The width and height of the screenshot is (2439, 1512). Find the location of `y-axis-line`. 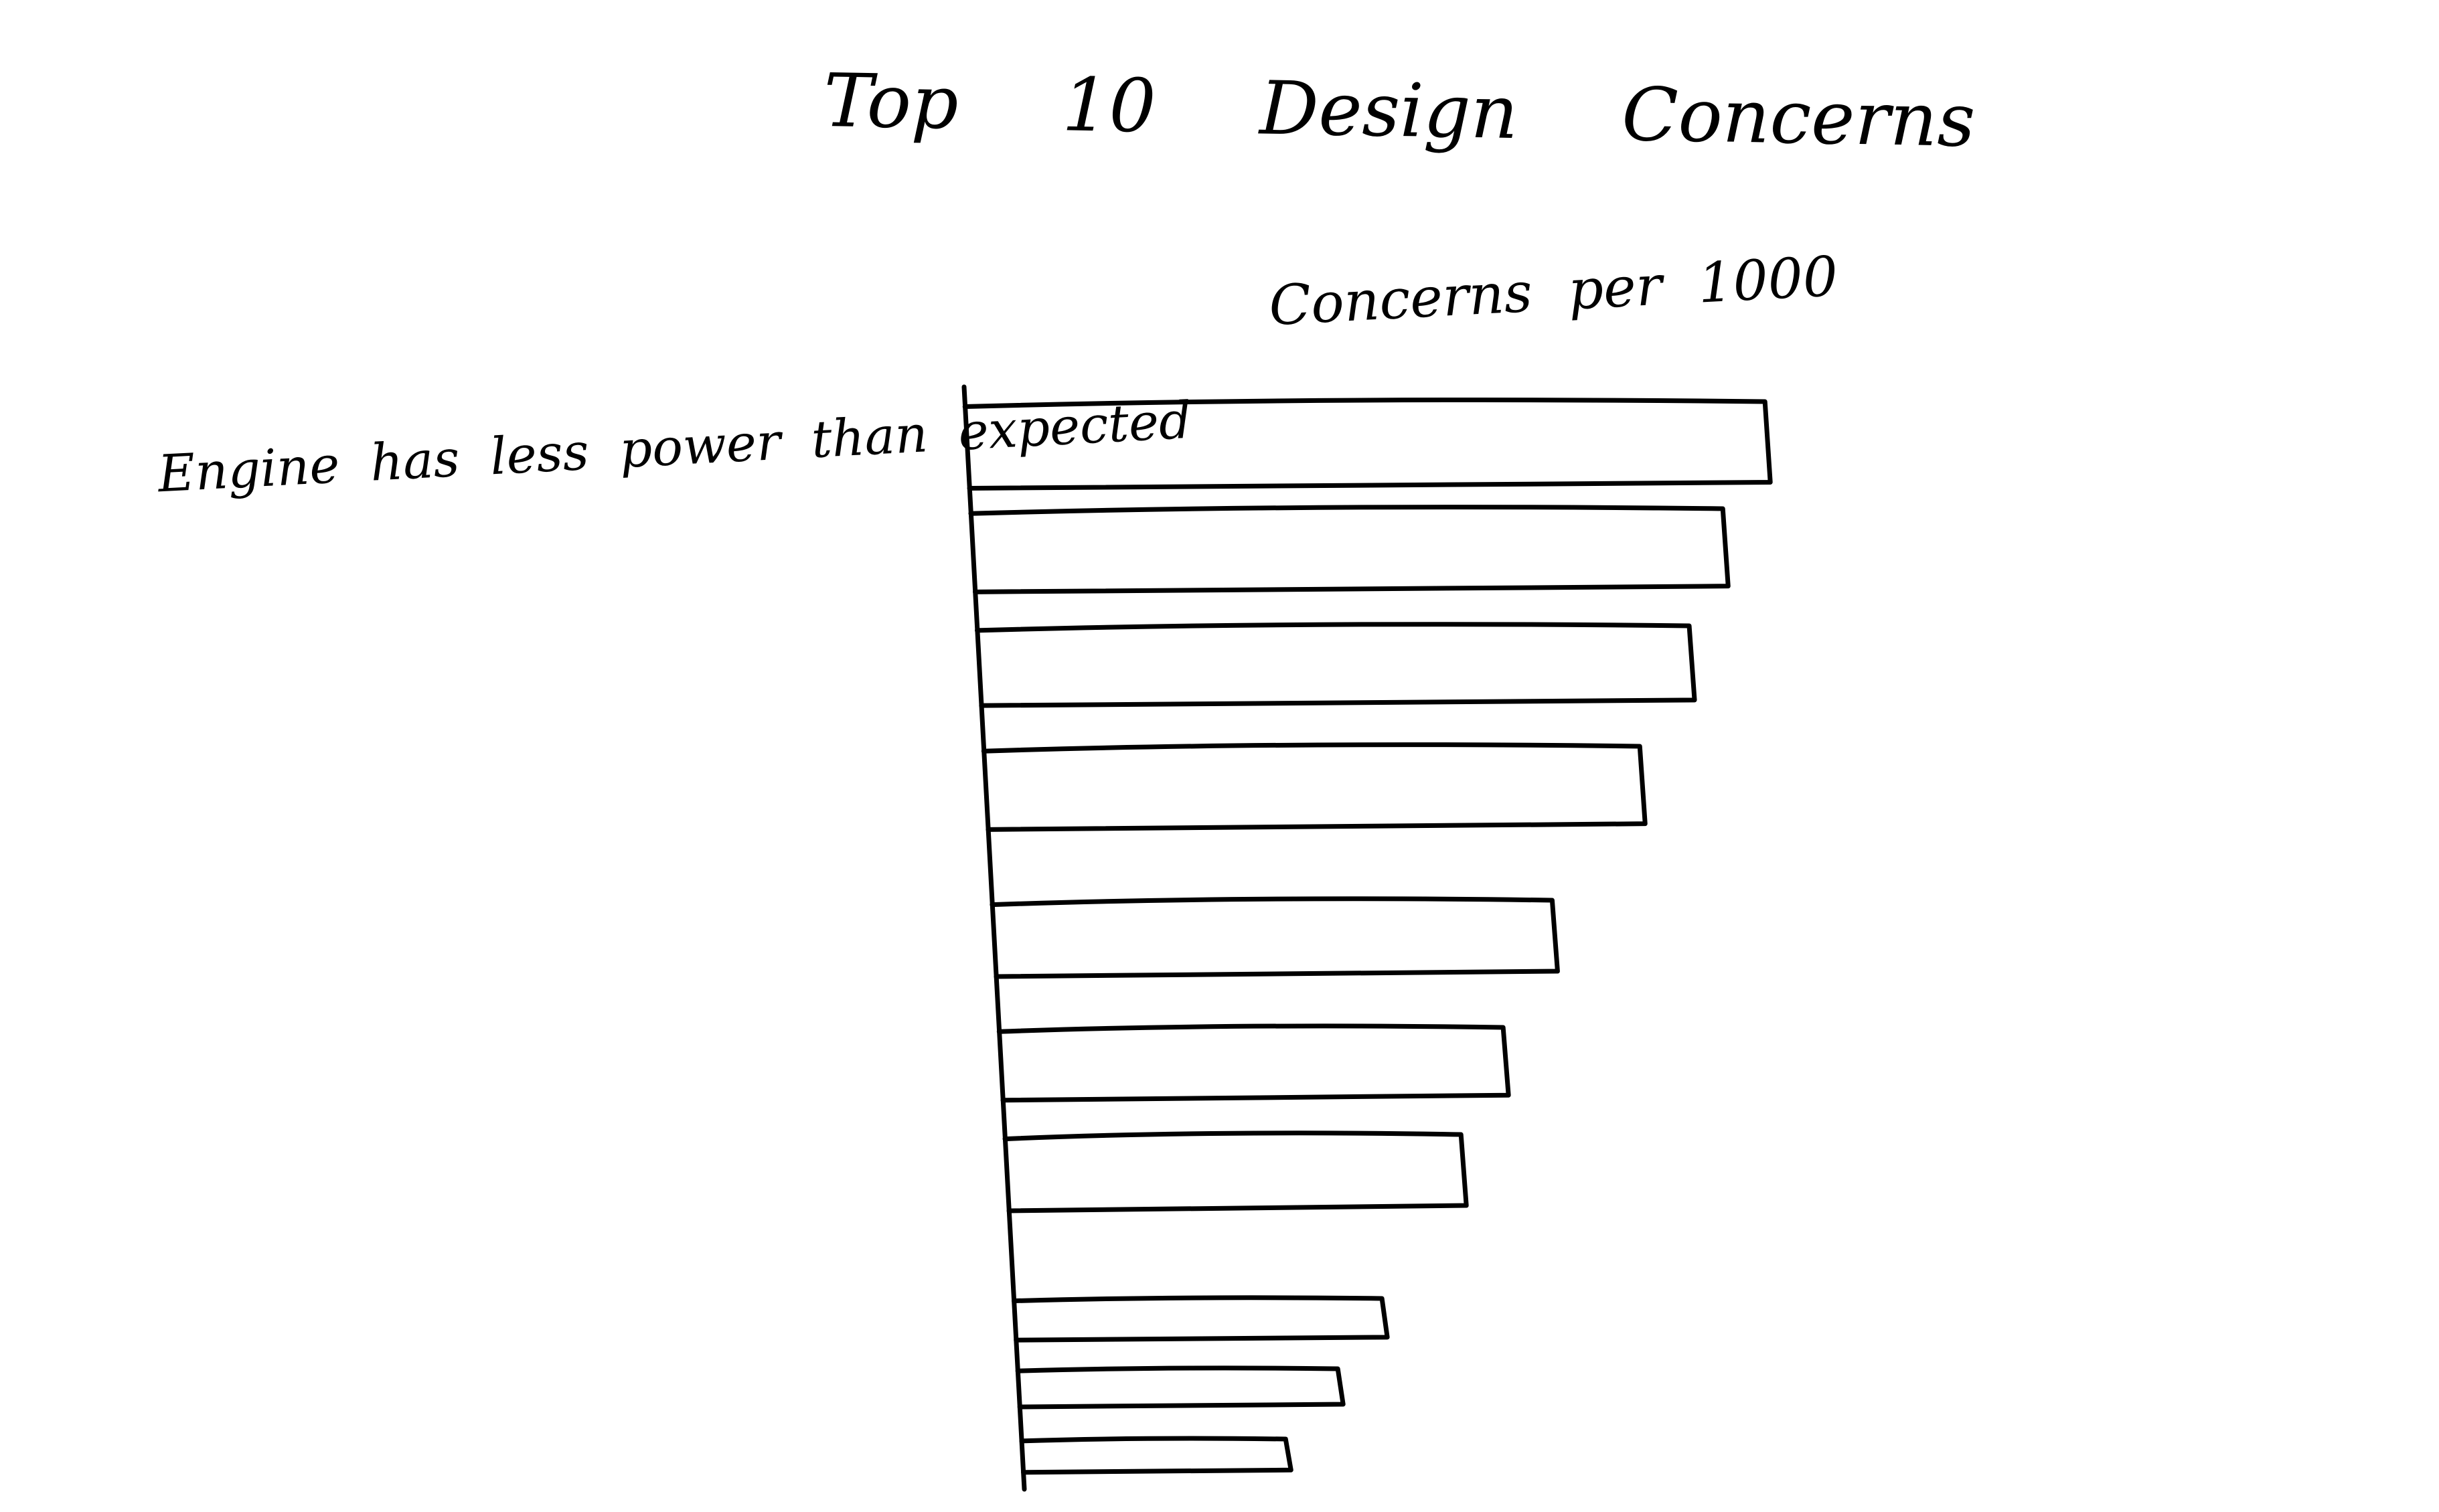

y-axis-line is located at coordinates (994, 938).